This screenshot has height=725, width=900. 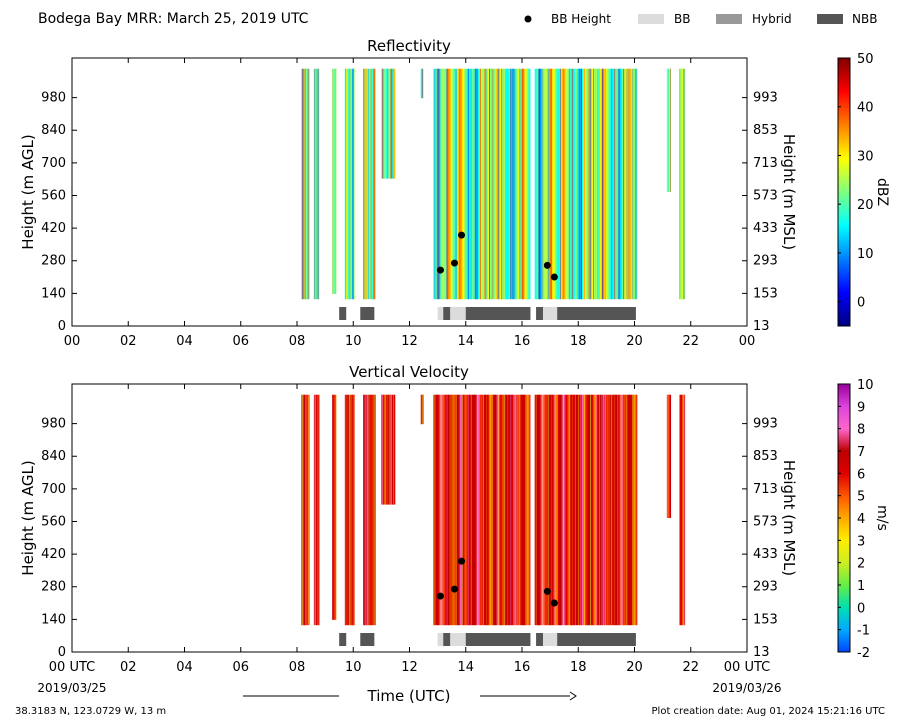 What do you see at coordinates (487, 639) in the screenshot?
I see `velocity-bb-periods` at bounding box center [487, 639].